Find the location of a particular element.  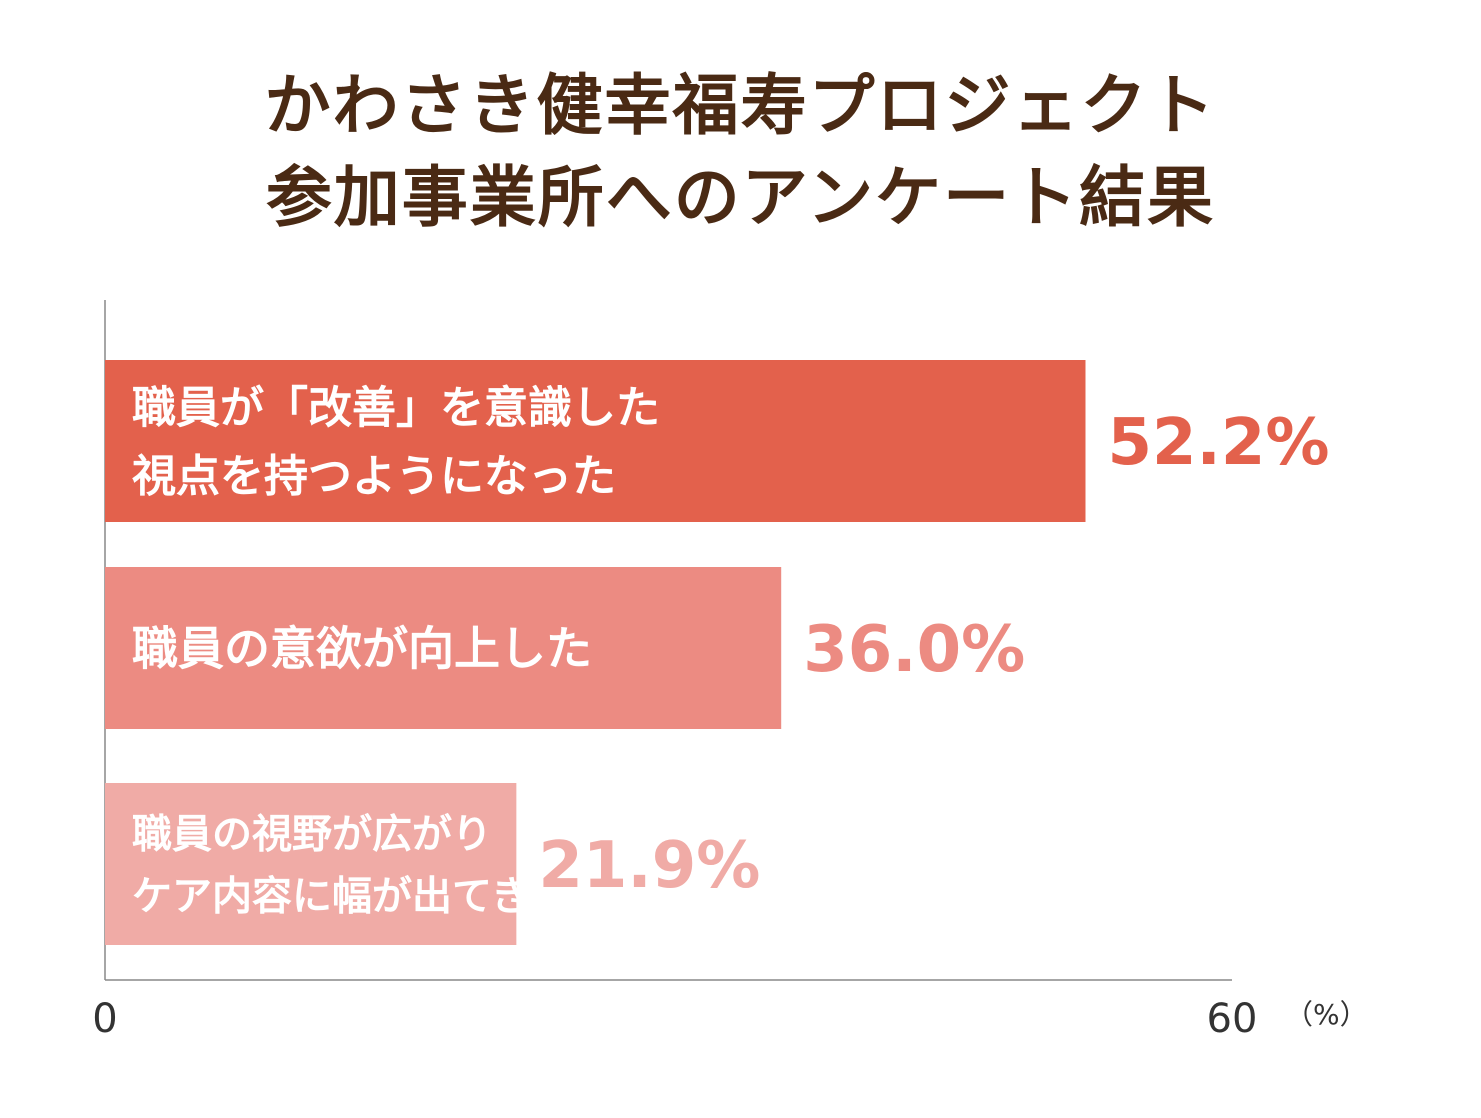

bar-2-label-line-1: 職員の意欲が向上した is located at coordinates (362, 649).